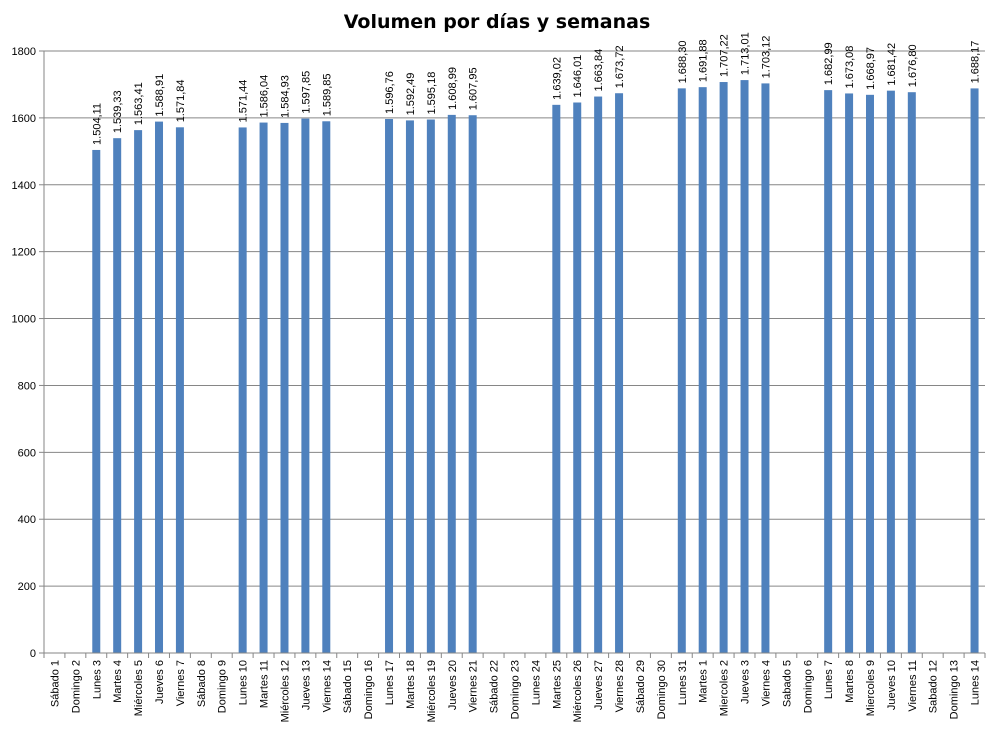  I want to click on x-tick-label: Viernes 21, so click(474, 686).